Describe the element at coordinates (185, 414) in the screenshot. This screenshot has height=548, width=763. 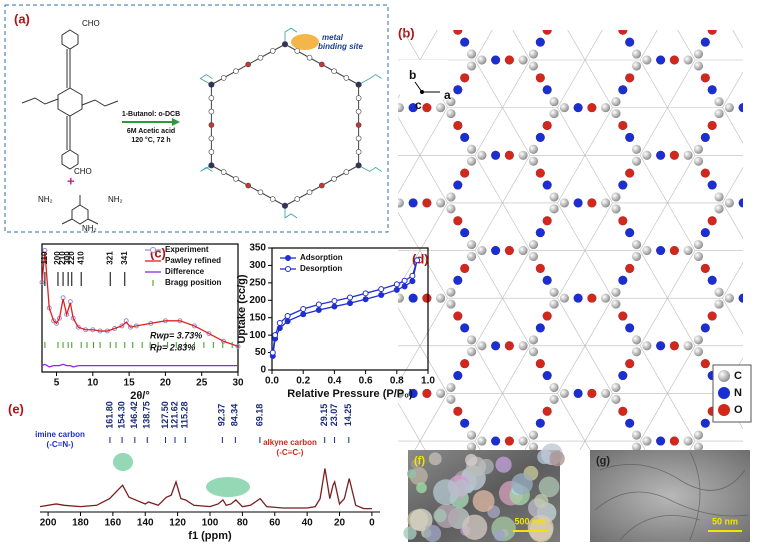
I see `peak-label: 115.28` at that location.